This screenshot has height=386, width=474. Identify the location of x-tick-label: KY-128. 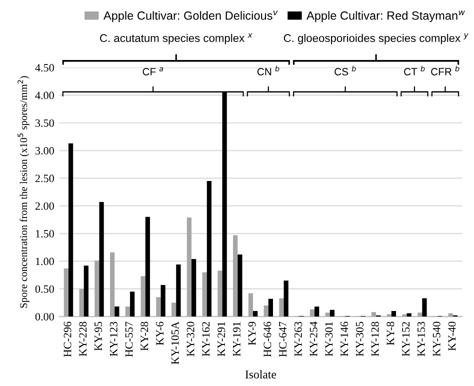
(375, 339).